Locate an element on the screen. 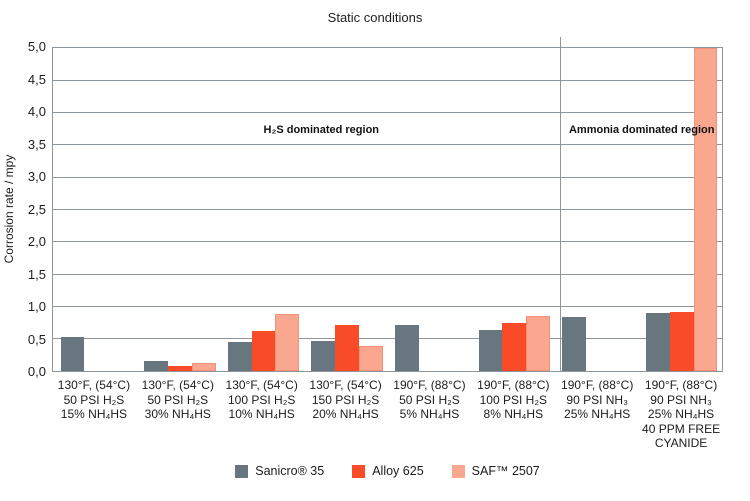 Image resolution: width=750 pixels, height=501 pixels. x-category-label: 190°F, (88°C) 50 PSI H₂S 5% NH₄HS is located at coordinates (429, 399).